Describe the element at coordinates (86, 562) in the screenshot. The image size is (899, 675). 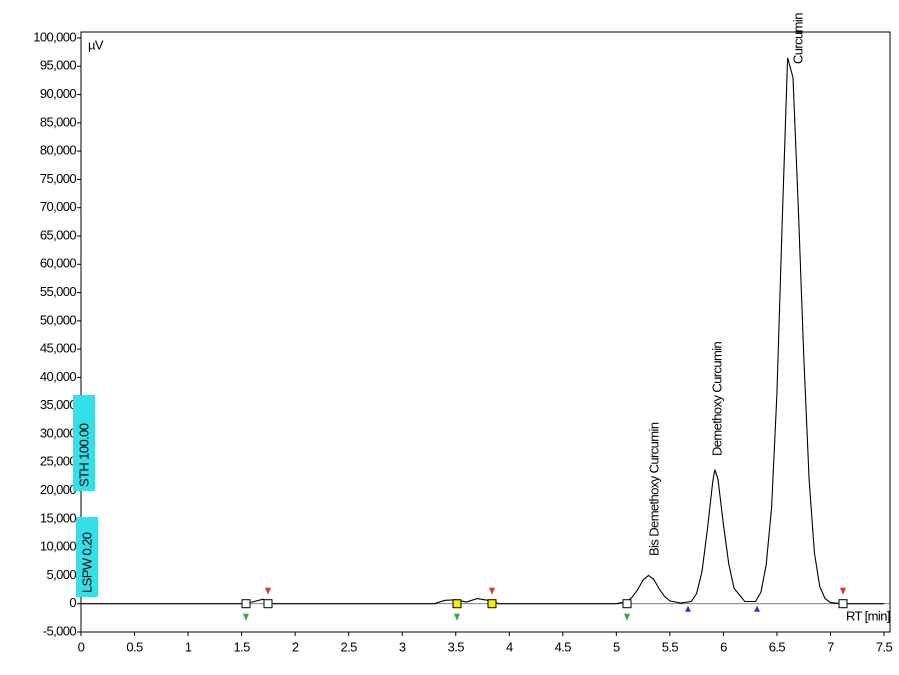
I see `parameter-label: LSPW 0.20` at that location.